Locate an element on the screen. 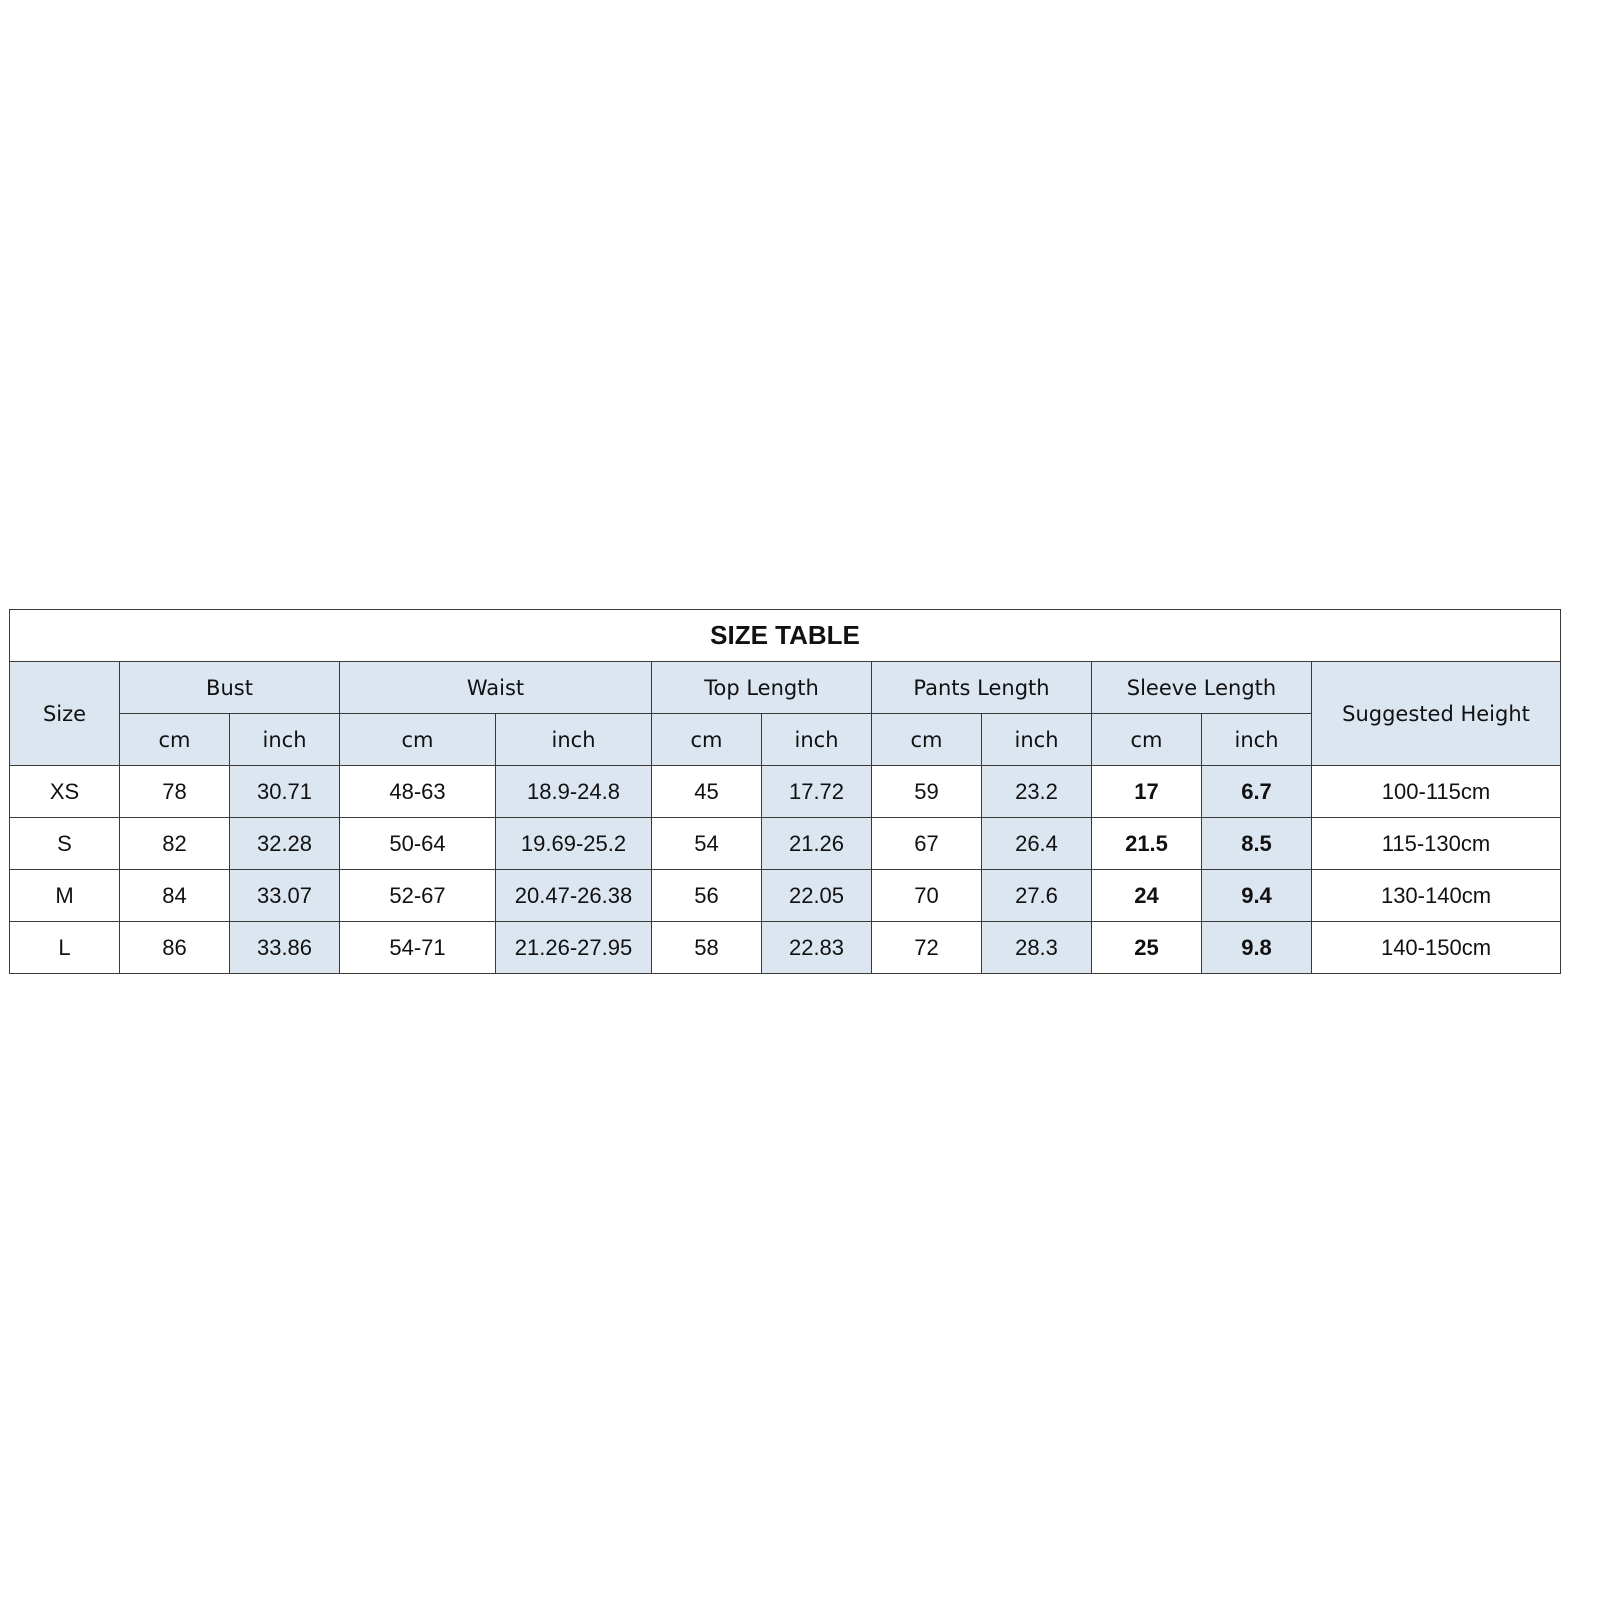 Image resolution: width=1600 pixels, height=1600 pixels. table-cell: 21.5 is located at coordinates (1146, 843).